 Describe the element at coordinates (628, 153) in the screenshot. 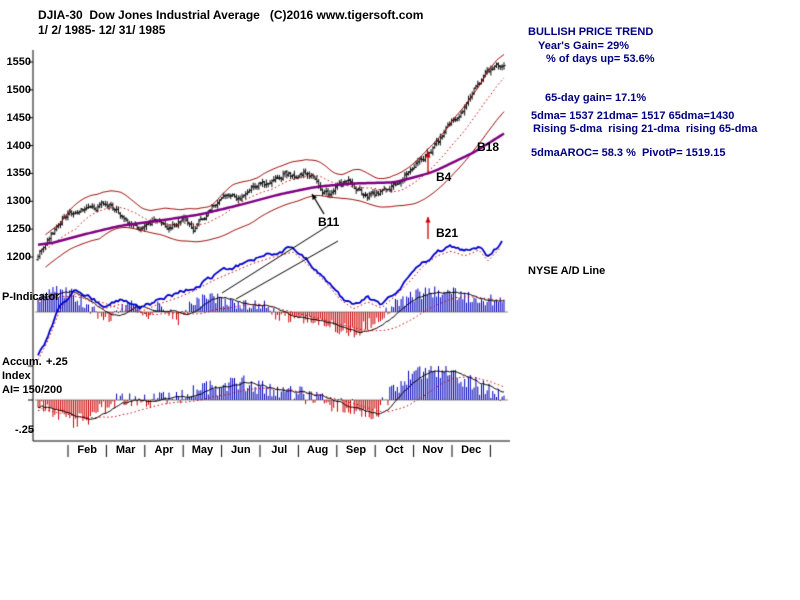

I see `aroc-pivot-stat: 5dmaAROC= 58.3 % PivotP= 1519.15` at that location.